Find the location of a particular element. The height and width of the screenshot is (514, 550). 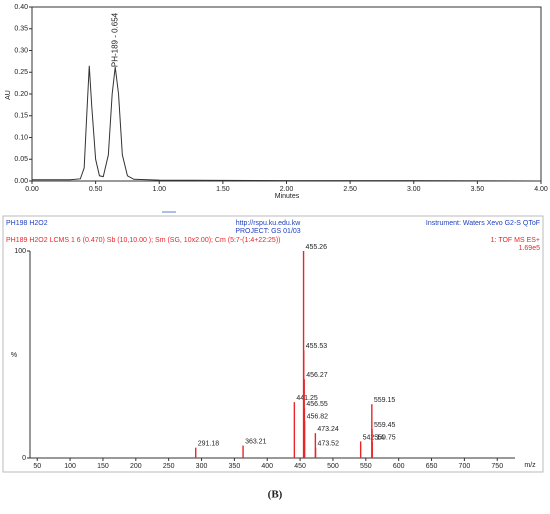

x-tick-label: 3.50 is located at coordinates (478, 189).